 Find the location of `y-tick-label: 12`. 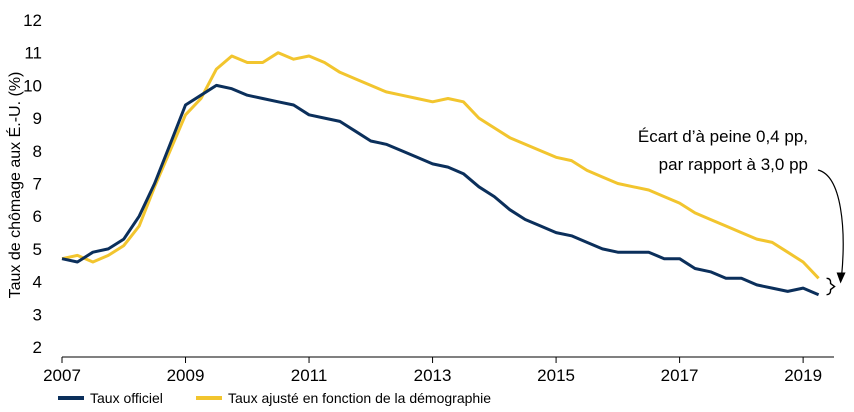

y-tick-label: 12 is located at coordinates (32, 20).